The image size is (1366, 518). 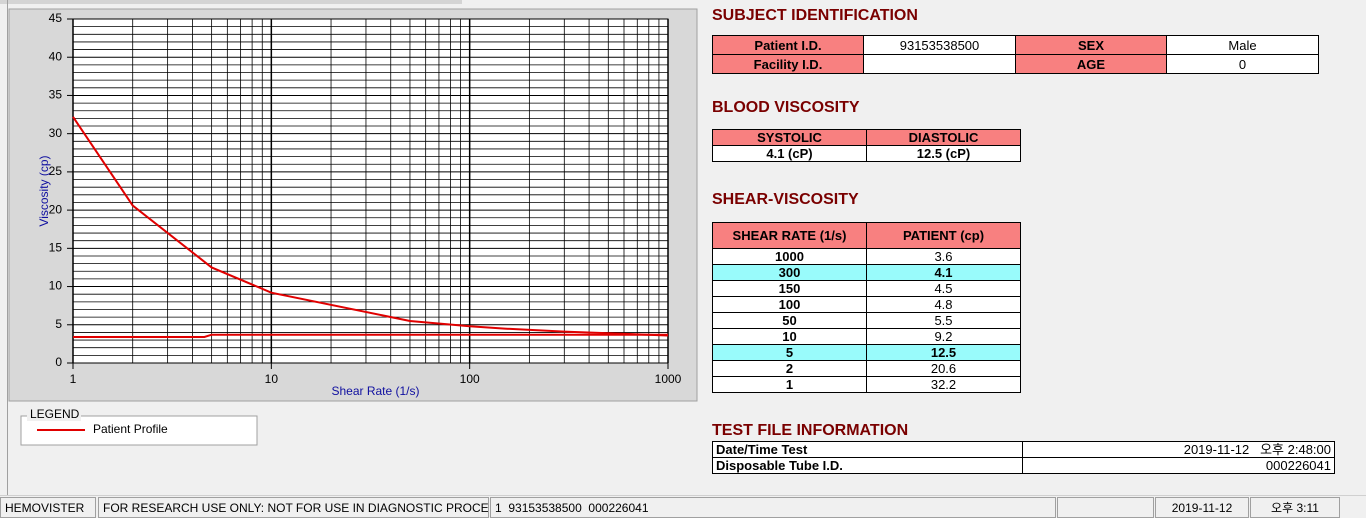 I want to click on table-header: PATIENT (cp), so click(x=943, y=235).